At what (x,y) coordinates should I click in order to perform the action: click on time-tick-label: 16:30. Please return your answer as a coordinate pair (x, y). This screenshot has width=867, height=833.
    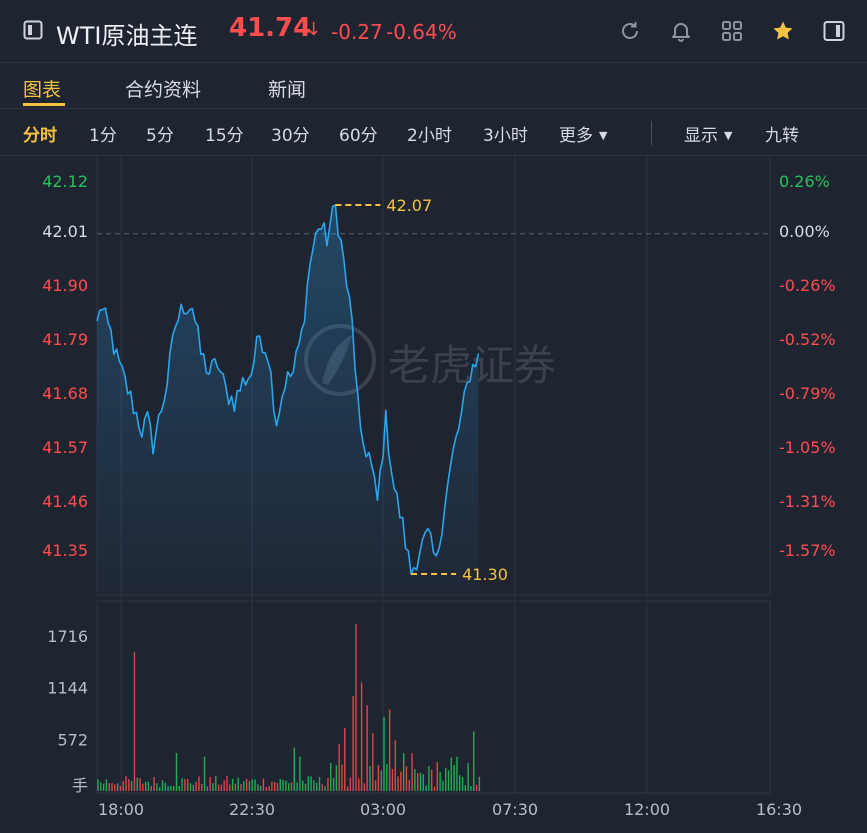
    Looking at the image, I should click on (779, 809).